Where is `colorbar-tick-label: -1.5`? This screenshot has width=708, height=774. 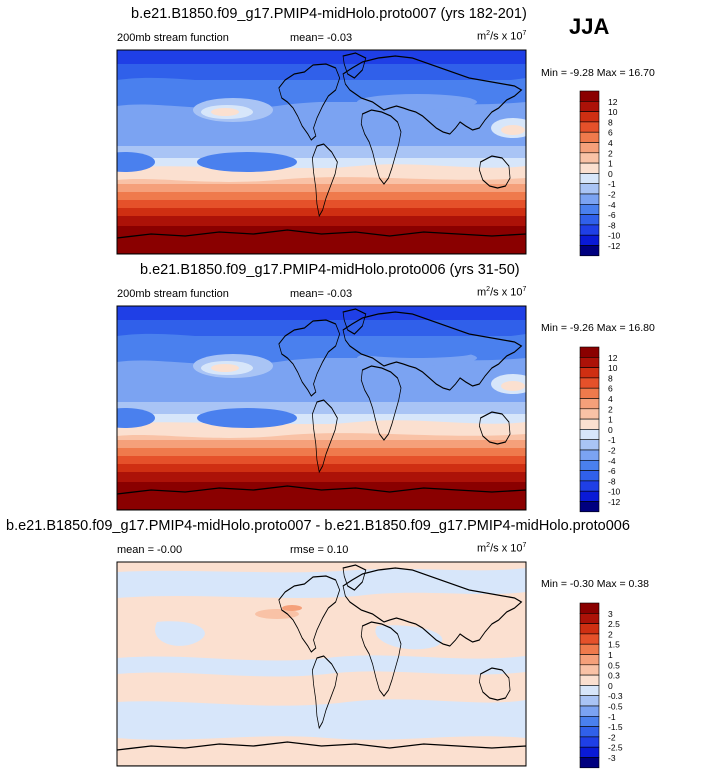
colorbar-tick-label: -1.5 is located at coordinates (615, 727).